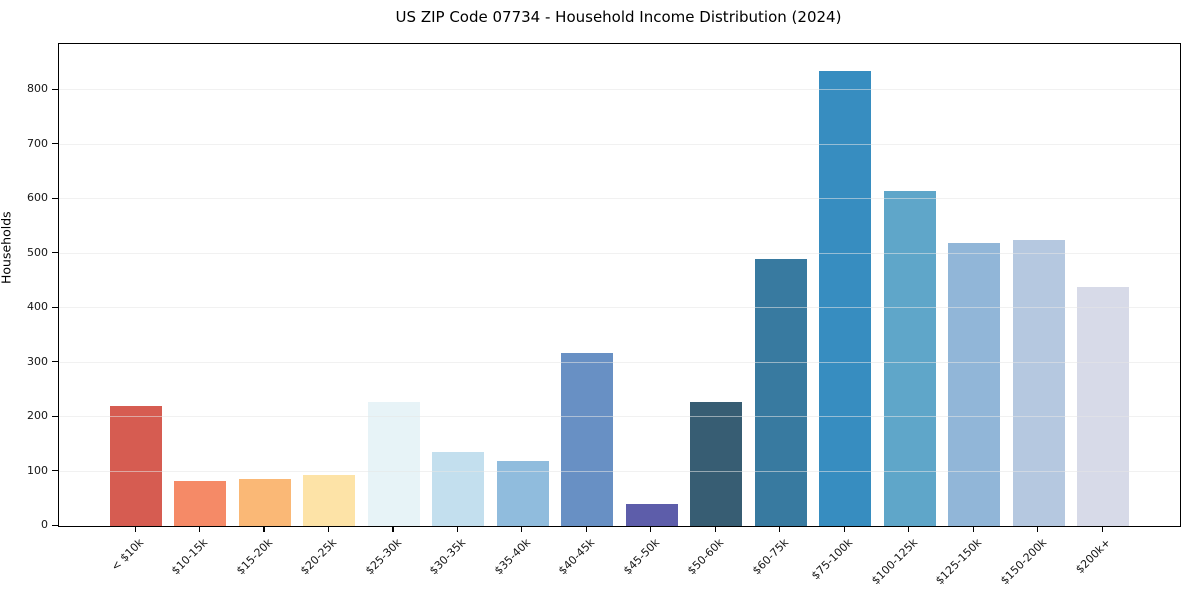 This screenshot has height=590, width=1189. What do you see at coordinates (522, 493) in the screenshot?
I see `bar-$35-40k` at bounding box center [522, 493].